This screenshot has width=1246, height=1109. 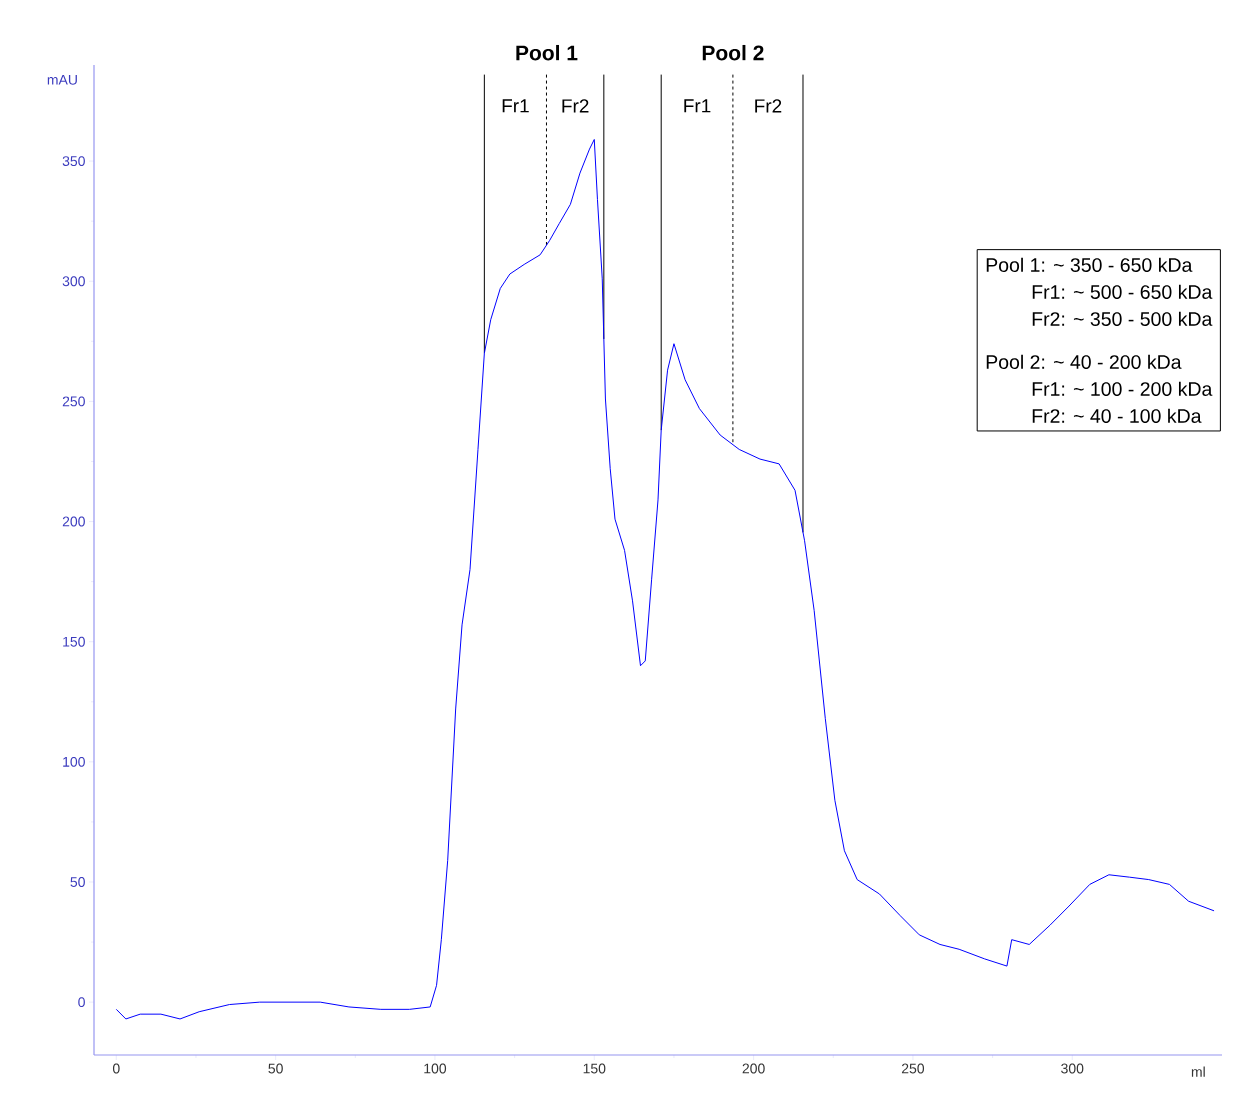 What do you see at coordinates (594, 1068) in the screenshot?
I see `x-tick-label: 150` at bounding box center [594, 1068].